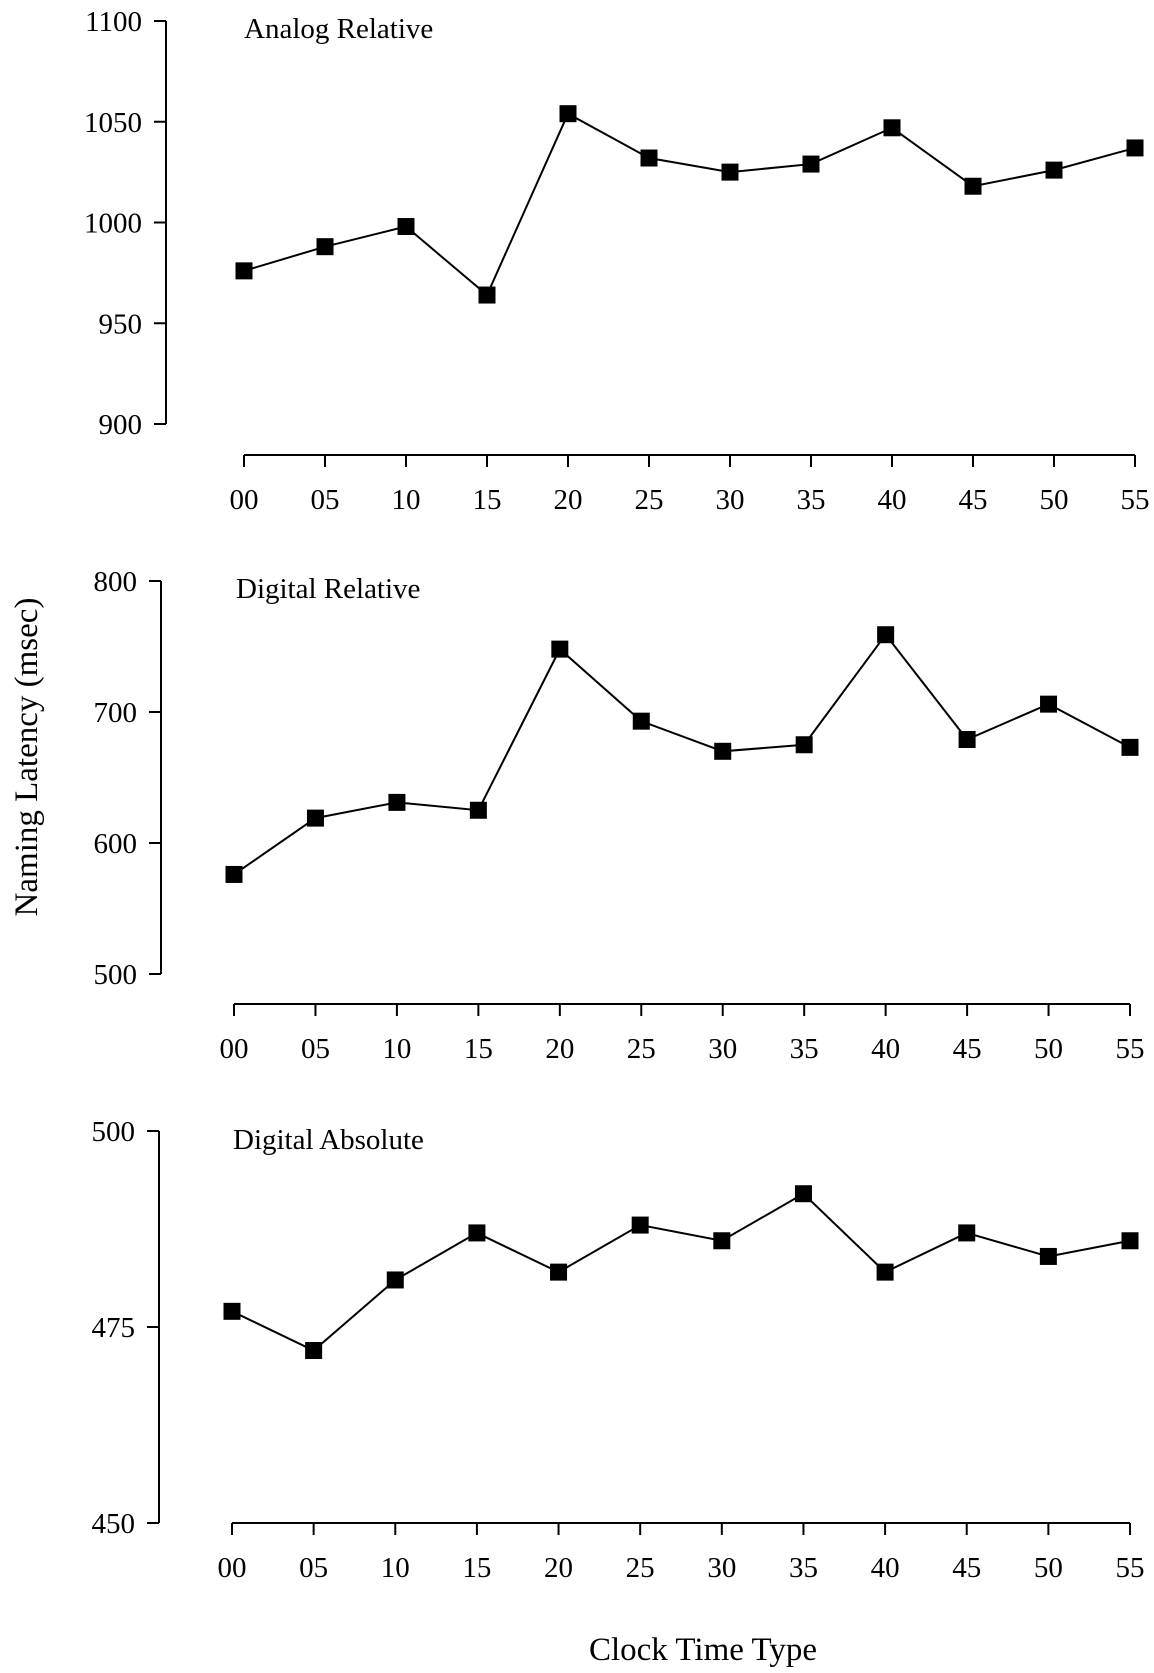 The image size is (1154, 1673). I want to click on panel-title: Digital Absolute, so click(328, 1140).